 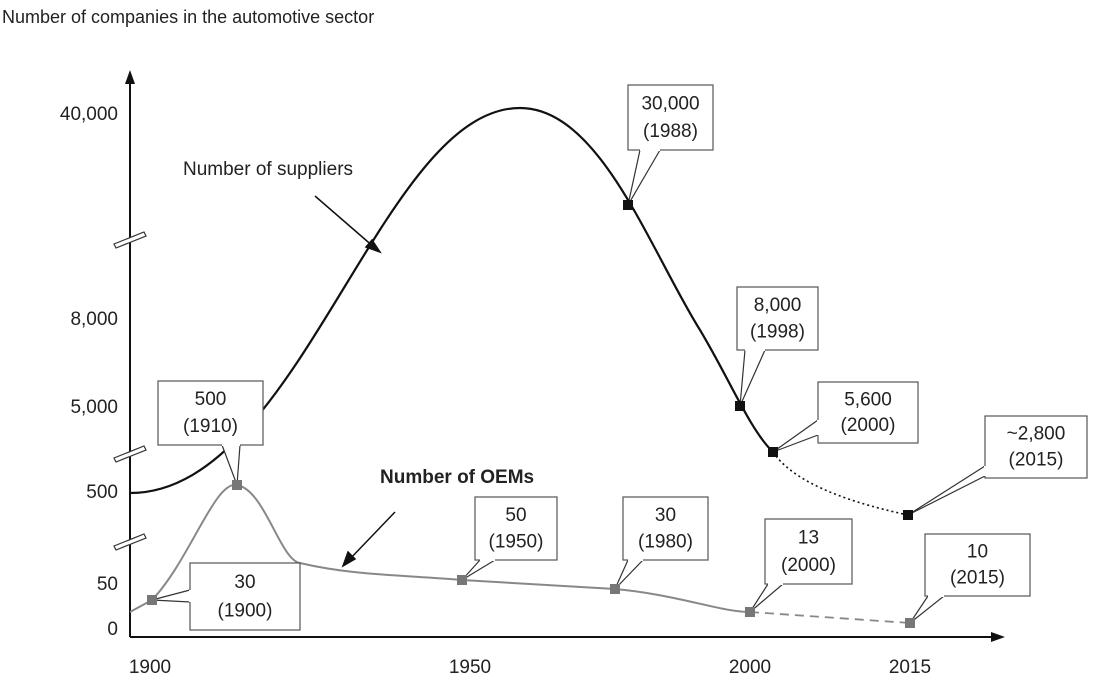 I want to click on callout: 8,000 (1998), so click(x=777, y=348).